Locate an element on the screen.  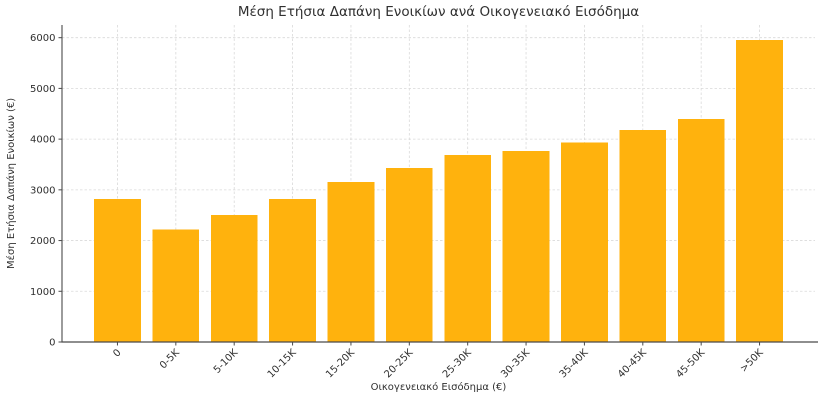
y-tick-label: 2000 is located at coordinates (42, 241).